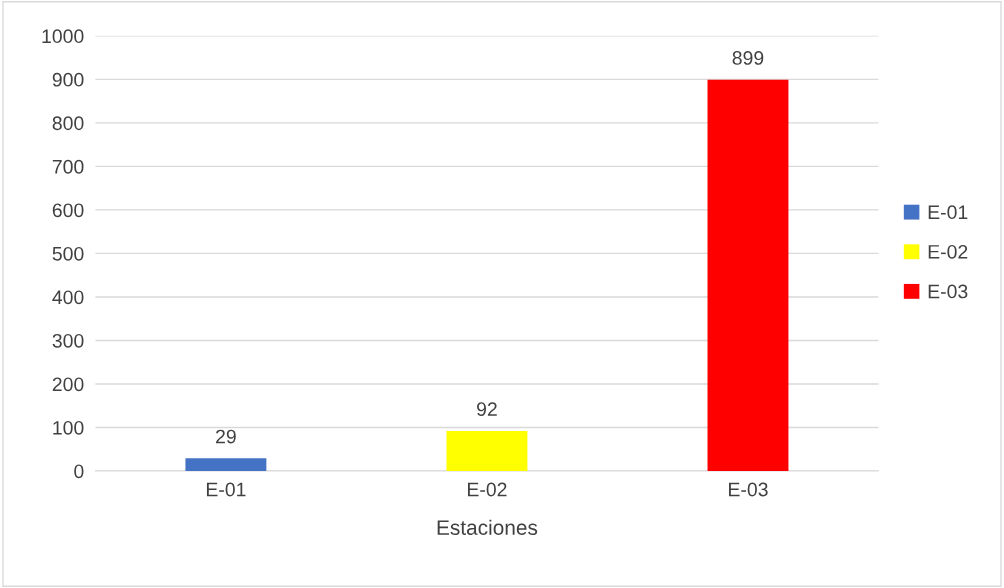 This screenshot has height=588, width=1004. Describe the element at coordinates (948, 212) in the screenshot. I see `legend-label: E-01` at that location.